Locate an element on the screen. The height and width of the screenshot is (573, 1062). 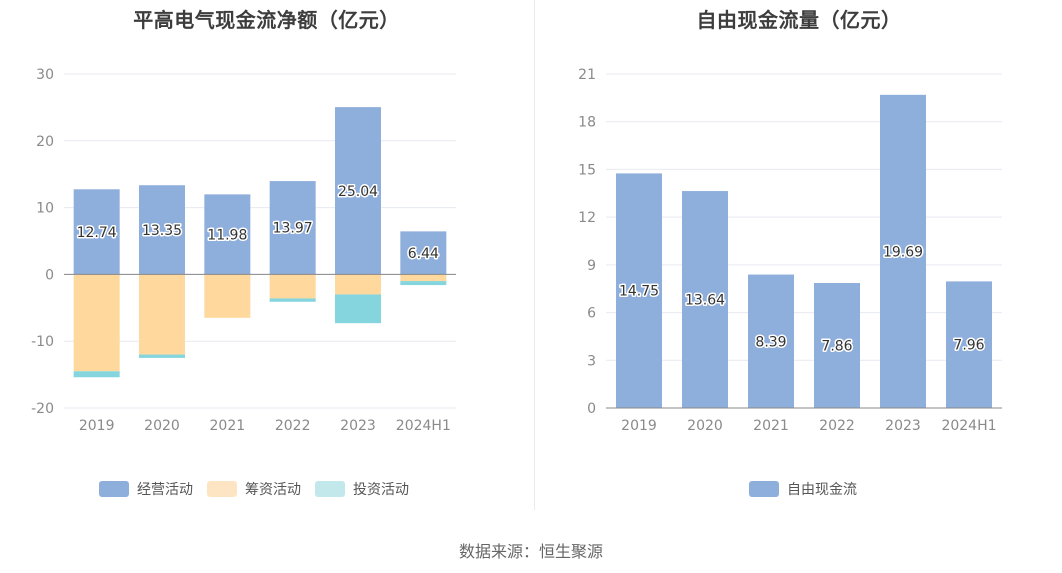
data-label: 6.44 is located at coordinates (423, 254).